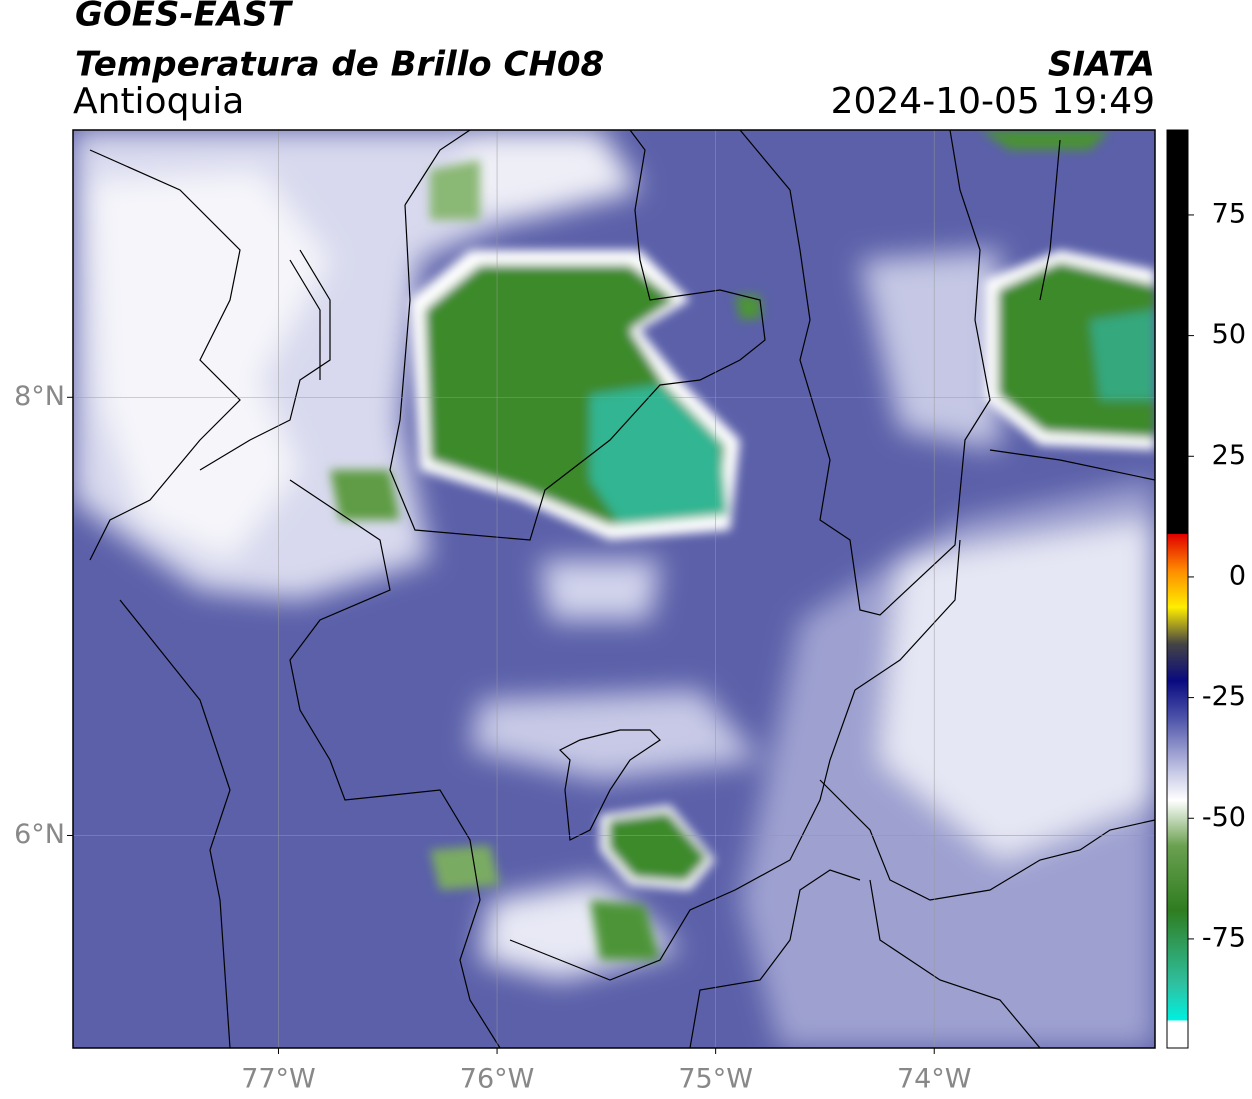 This screenshot has width=1252, height=1099. Describe the element at coordinates (184, 17) in the screenshot. I see `title: GOES-EAST` at that location.